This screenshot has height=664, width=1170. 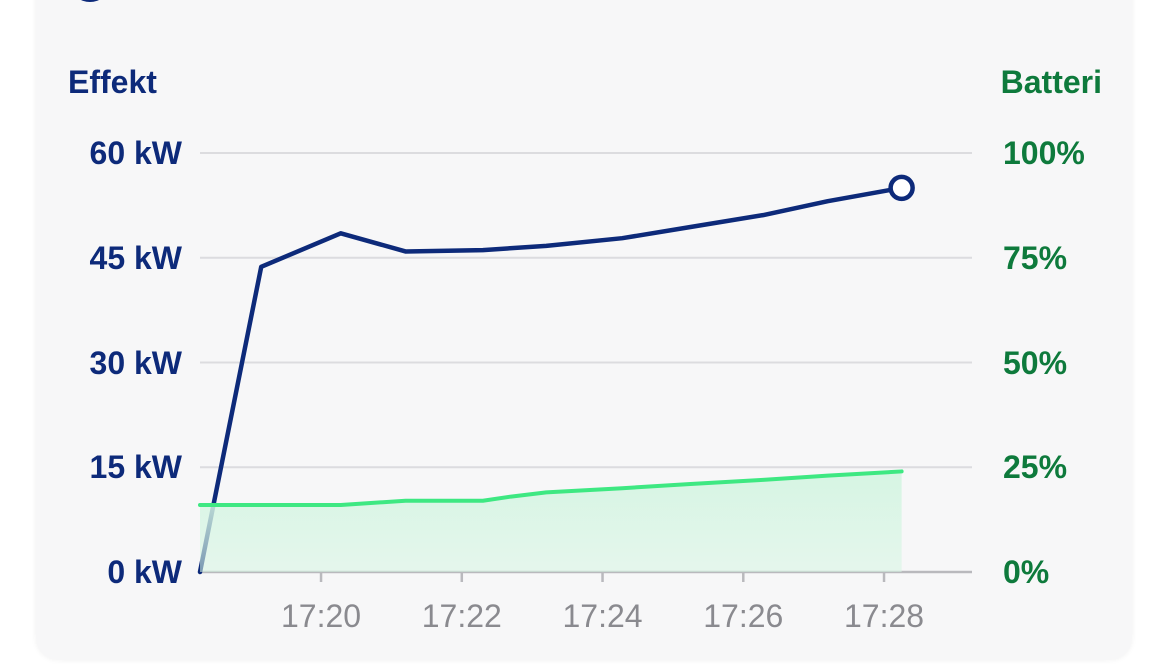 I want to click on x-tick-label: 17:26, so click(x=743, y=616).